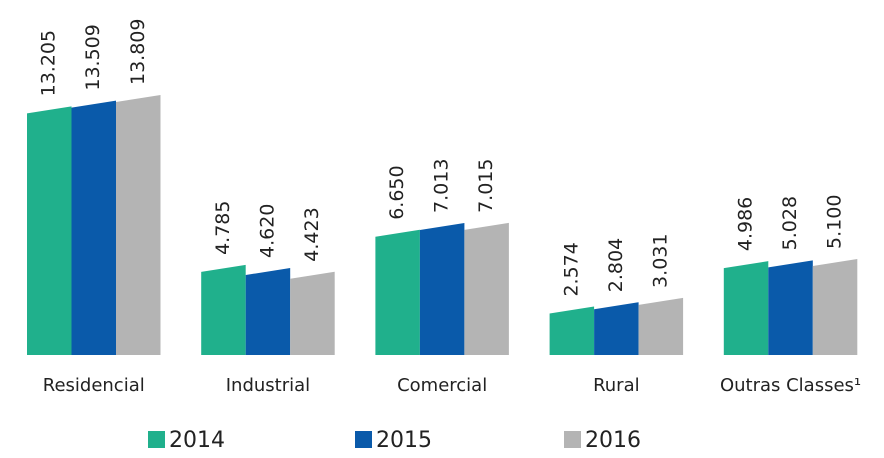 This screenshot has height=458, width=884. What do you see at coordinates (442, 186) in the screenshot?
I see `value-label: 7.013` at bounding box center [442, 186].